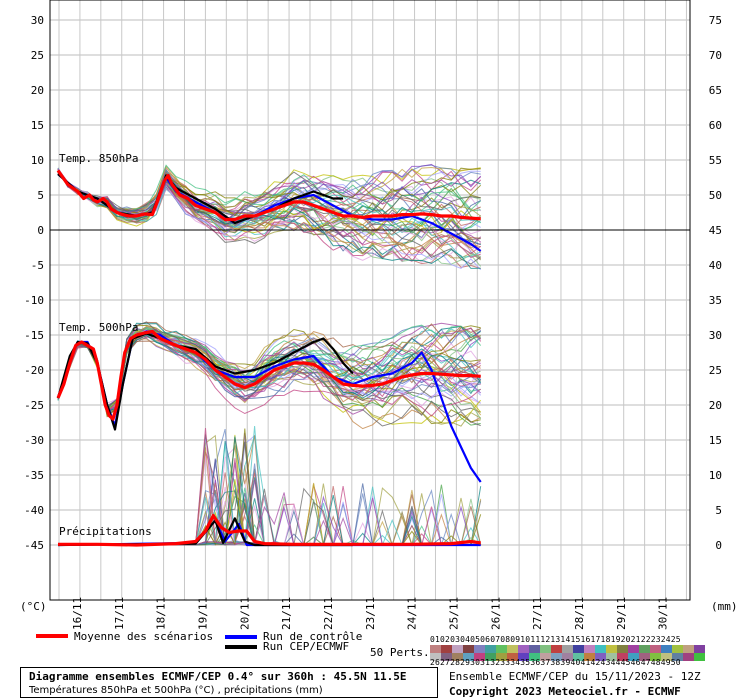 This screenshot has width=740, height=700. I want to click on series-line-precip, so click(269, 530).